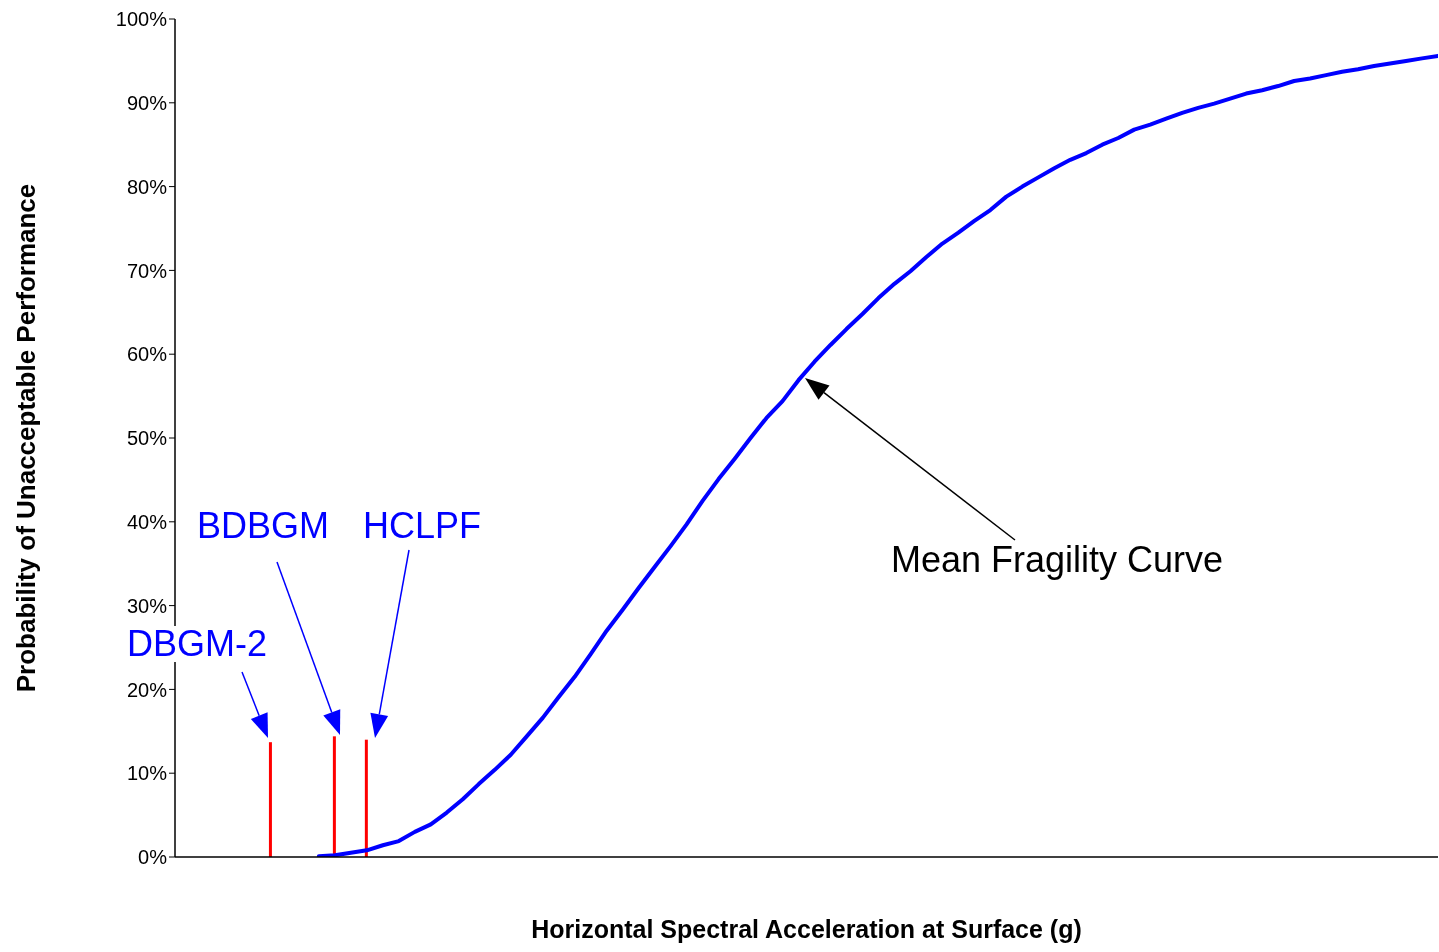  Describe the element at coordinates (147, 270) in the screenshot. I see `y-tick-label: 70%` at that location.